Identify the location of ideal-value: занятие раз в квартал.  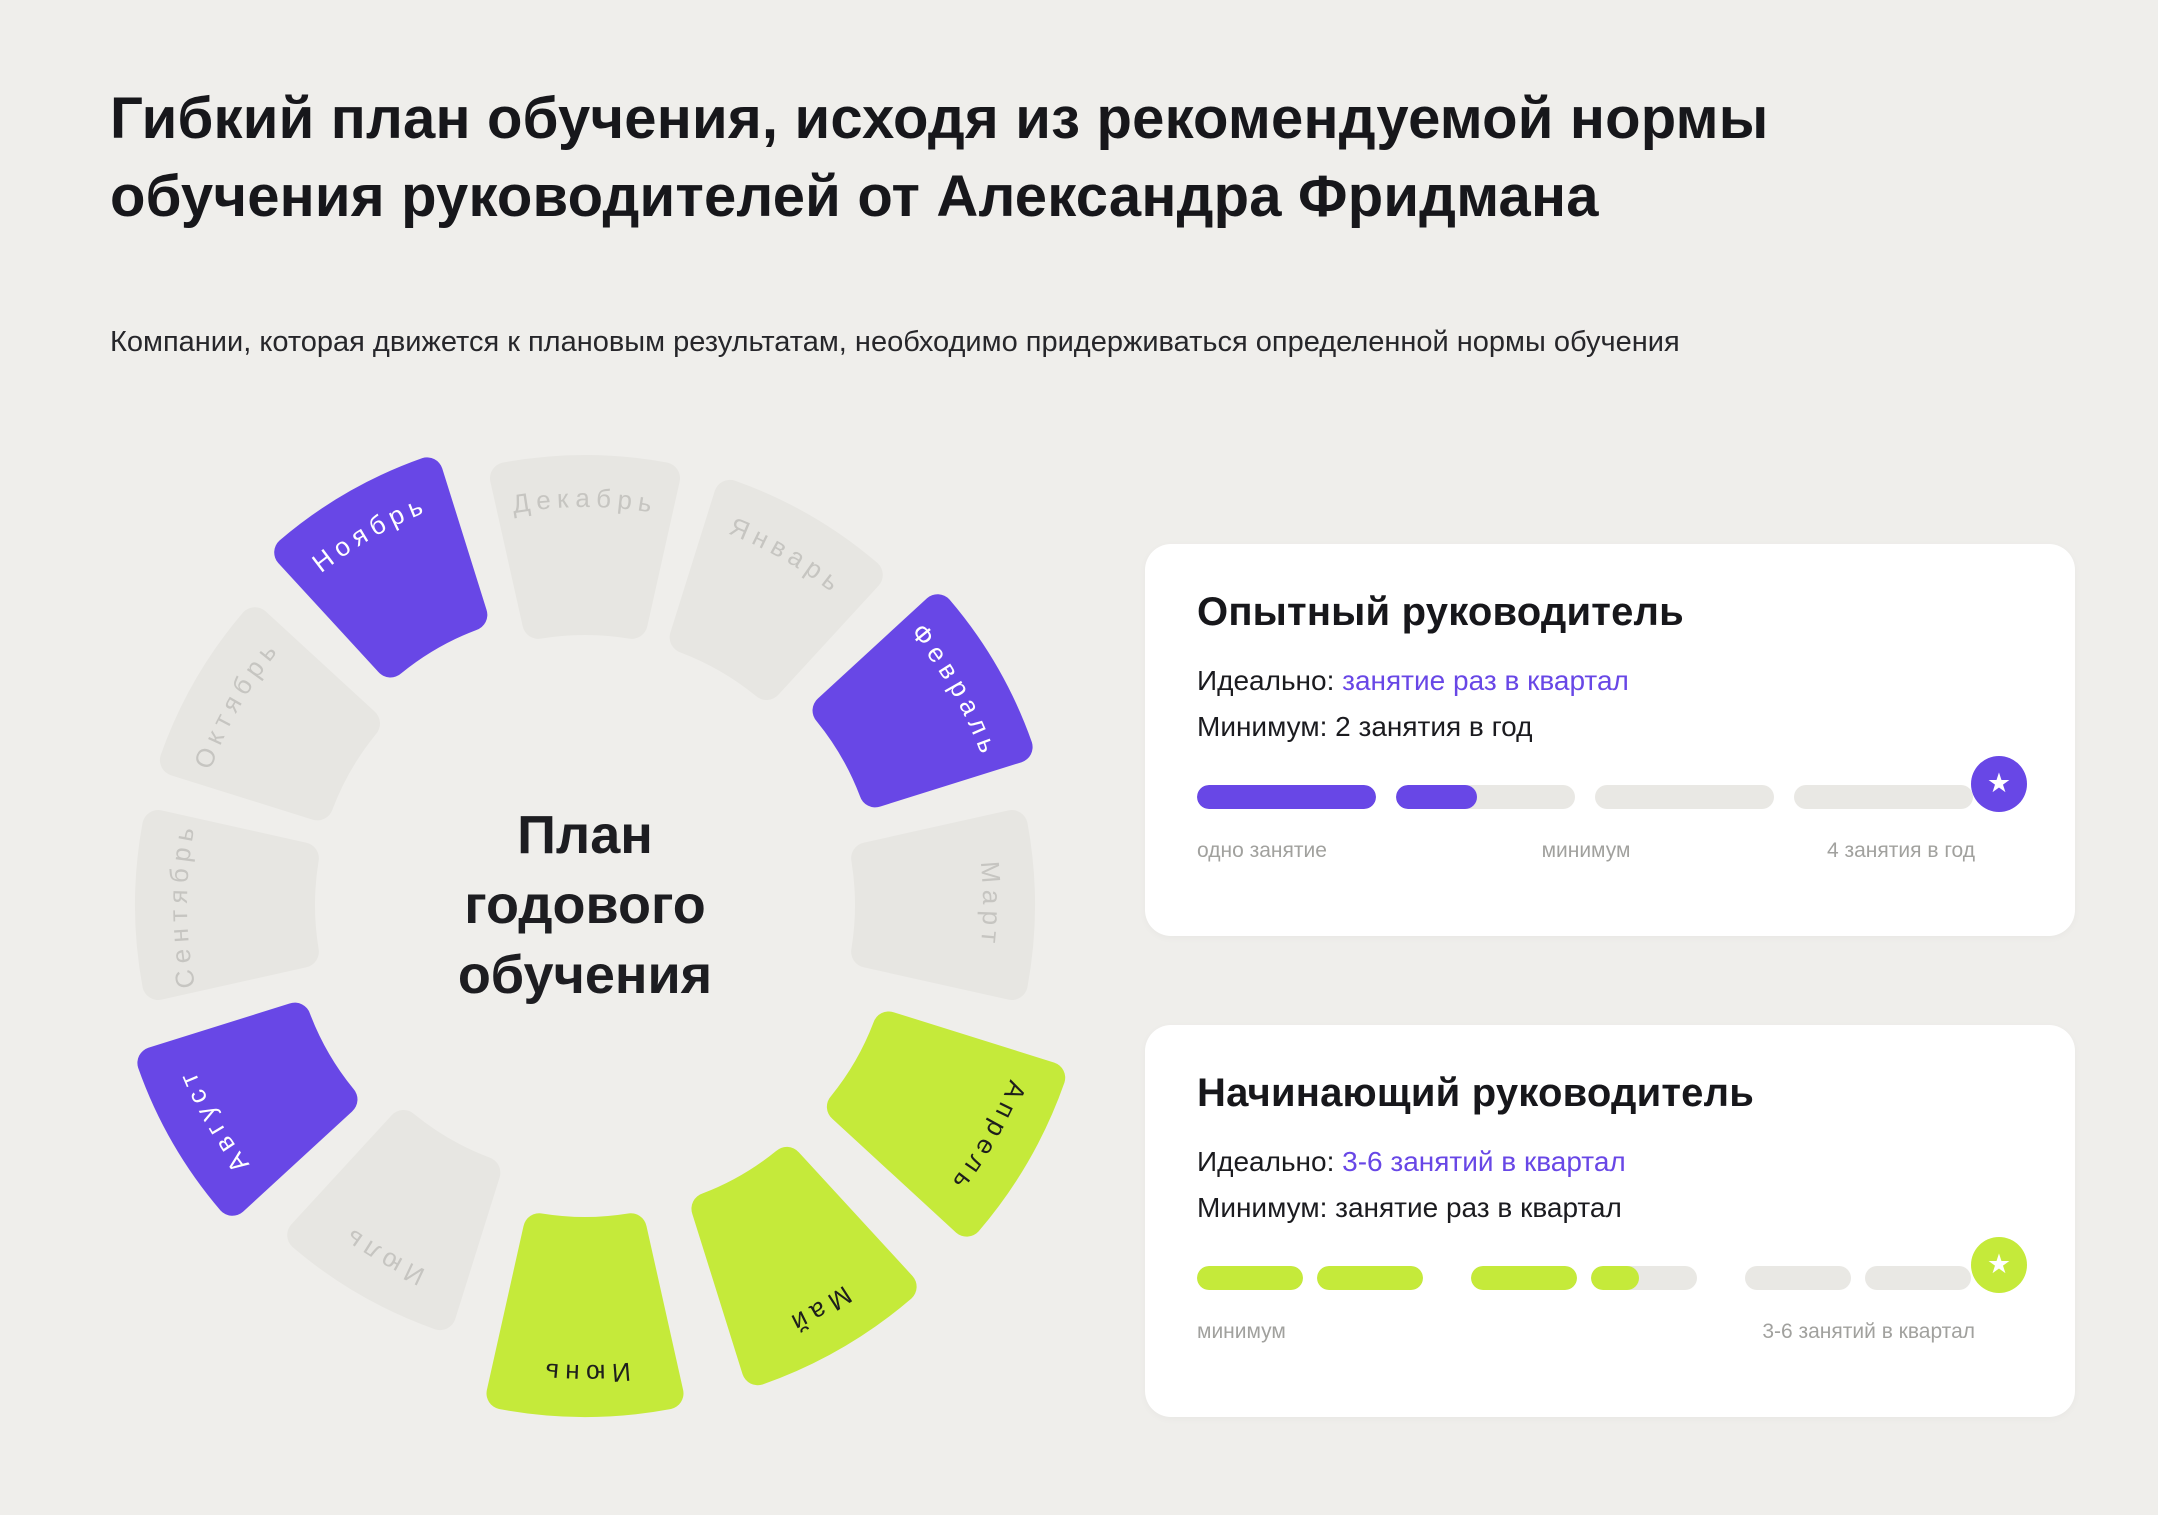
(1485, 680).